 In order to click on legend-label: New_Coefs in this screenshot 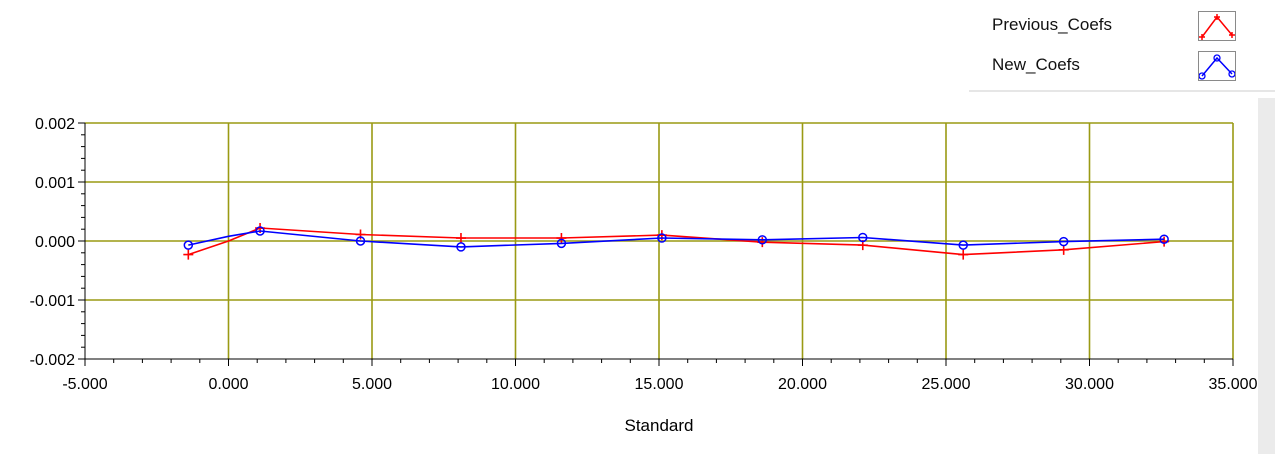, I will do `click(1036, 64)`.